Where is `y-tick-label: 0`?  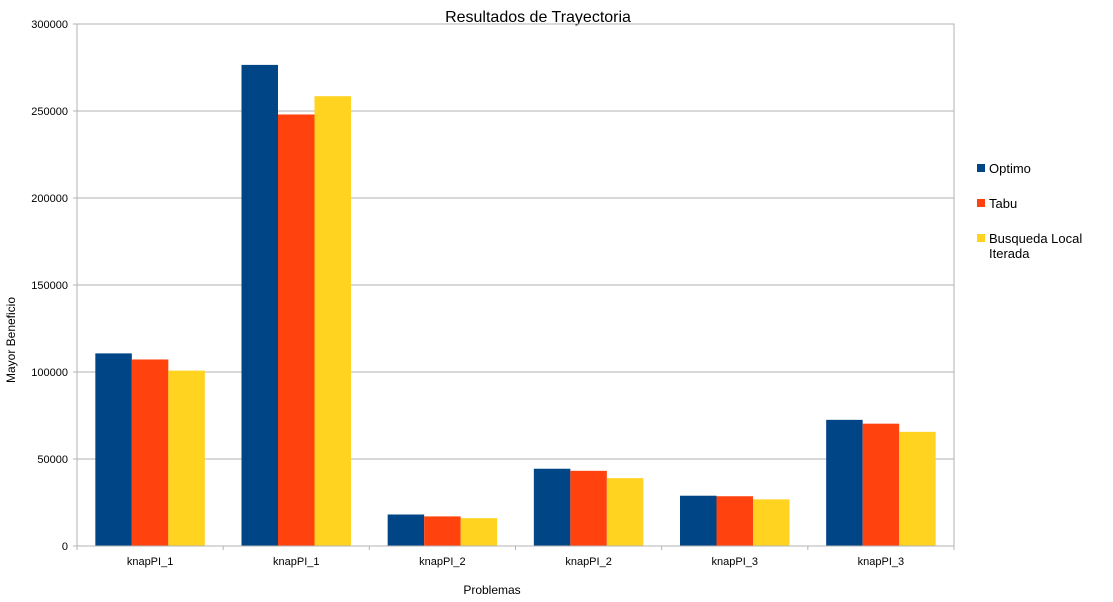
y-tick-label: 0 is located at coordinates (65, 547).